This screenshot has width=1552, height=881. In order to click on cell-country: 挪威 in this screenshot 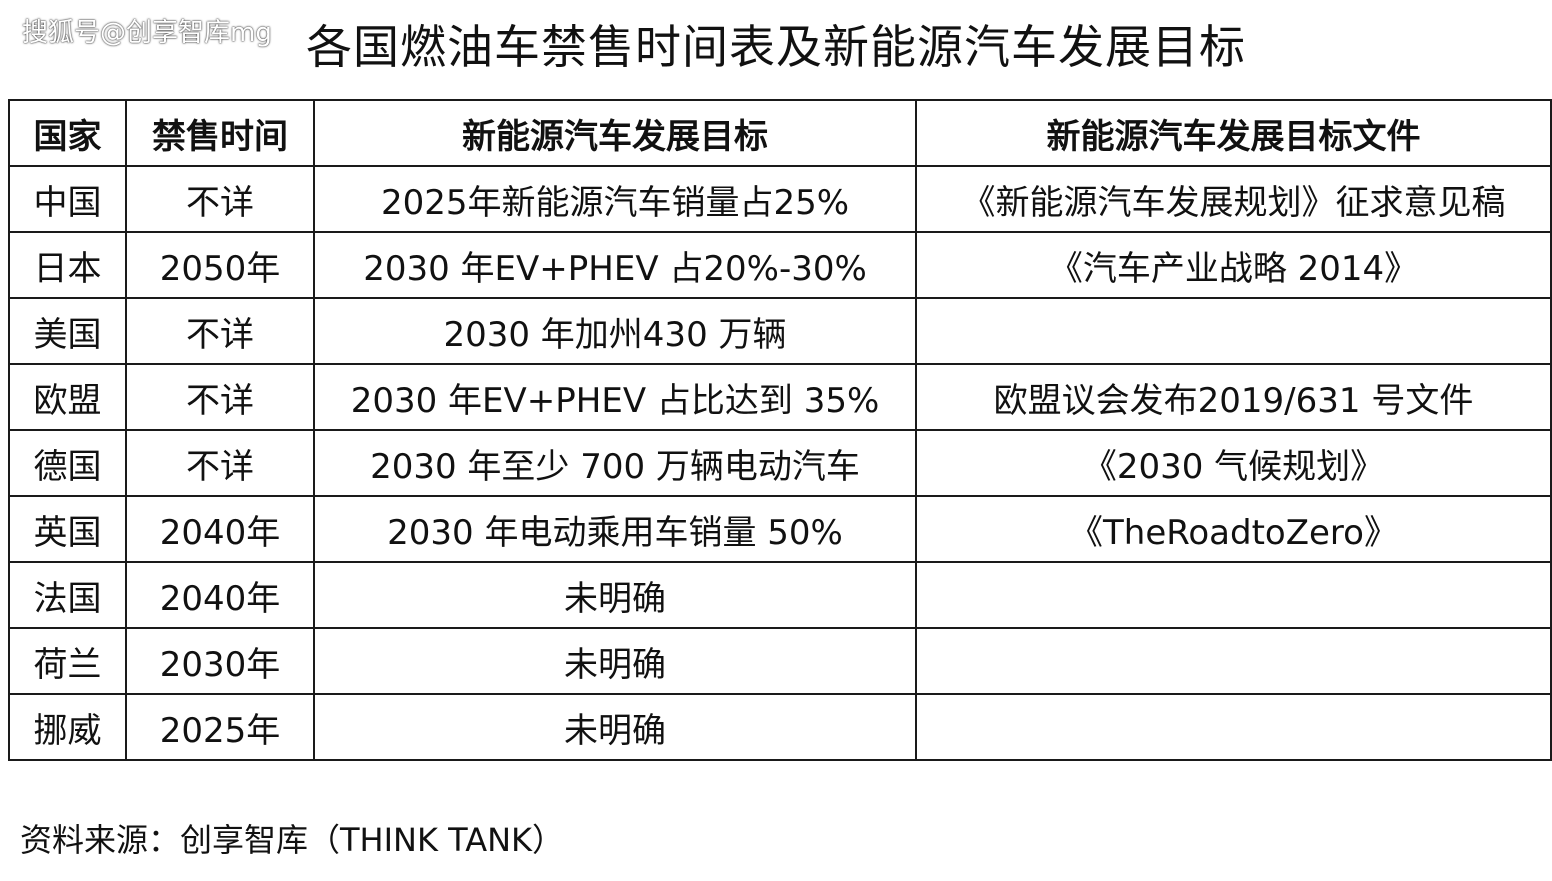, I will do `click(67, 727)`.